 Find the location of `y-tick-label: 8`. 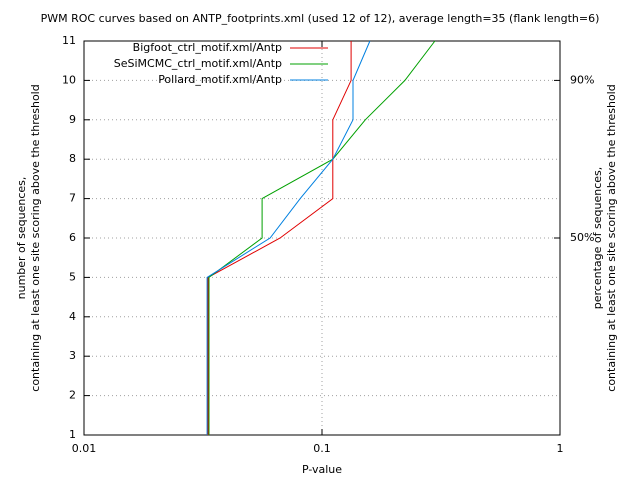

y-tick-label: 8 is located at coordinates (72, 158).